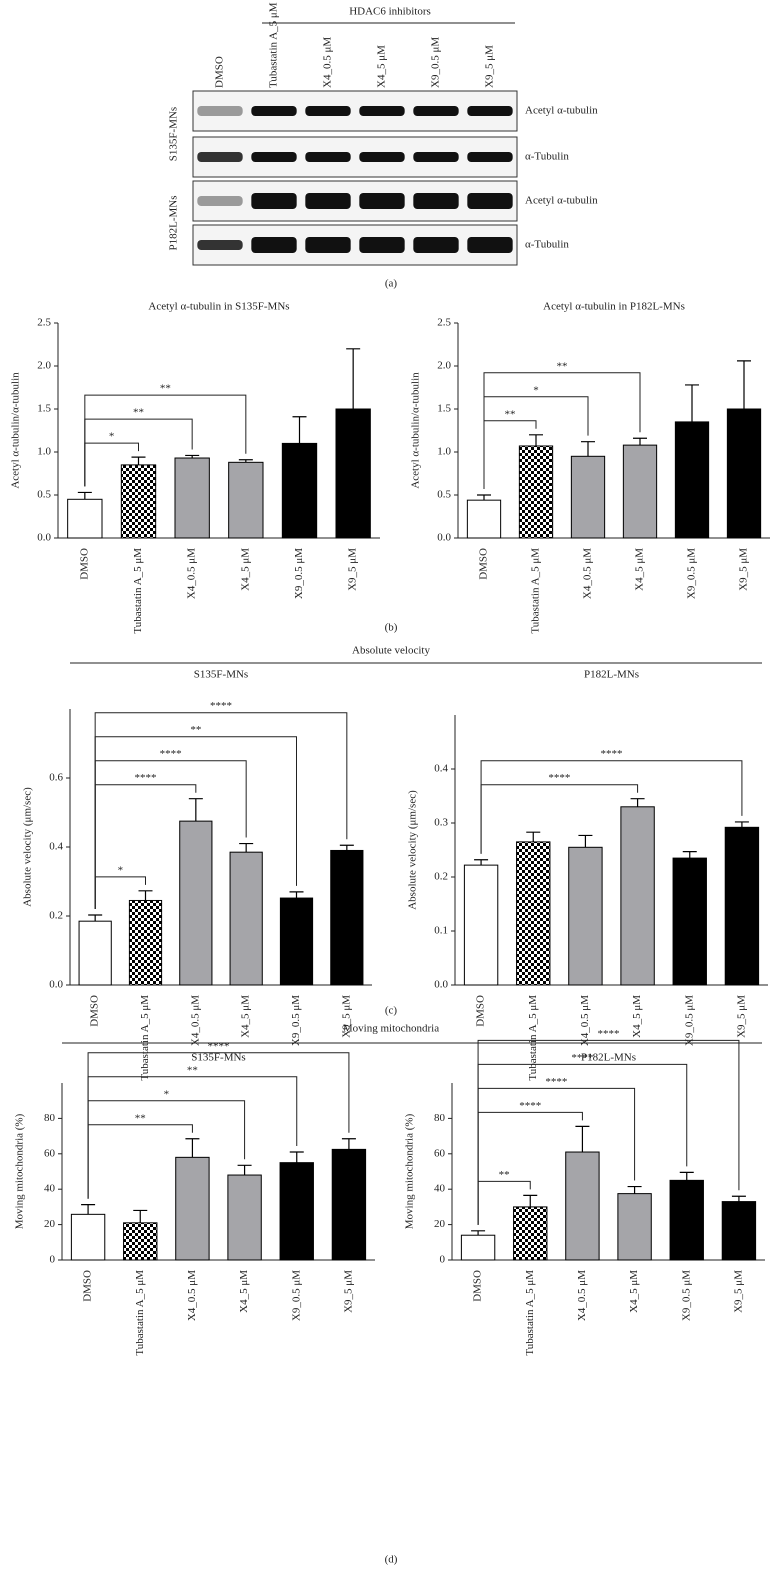 The height and width of the screenshot is (1571, 782). What do you see at coordinates (246, 1016) in the screenshot?
I see `x-tick-label: X4_5 μM` at bounding box center [246, 1016].